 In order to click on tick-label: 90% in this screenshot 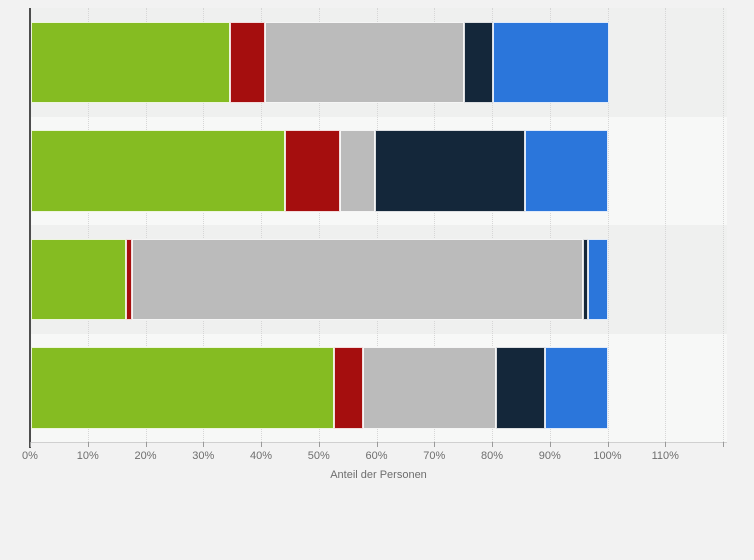, I will do `click(549, 456)`.